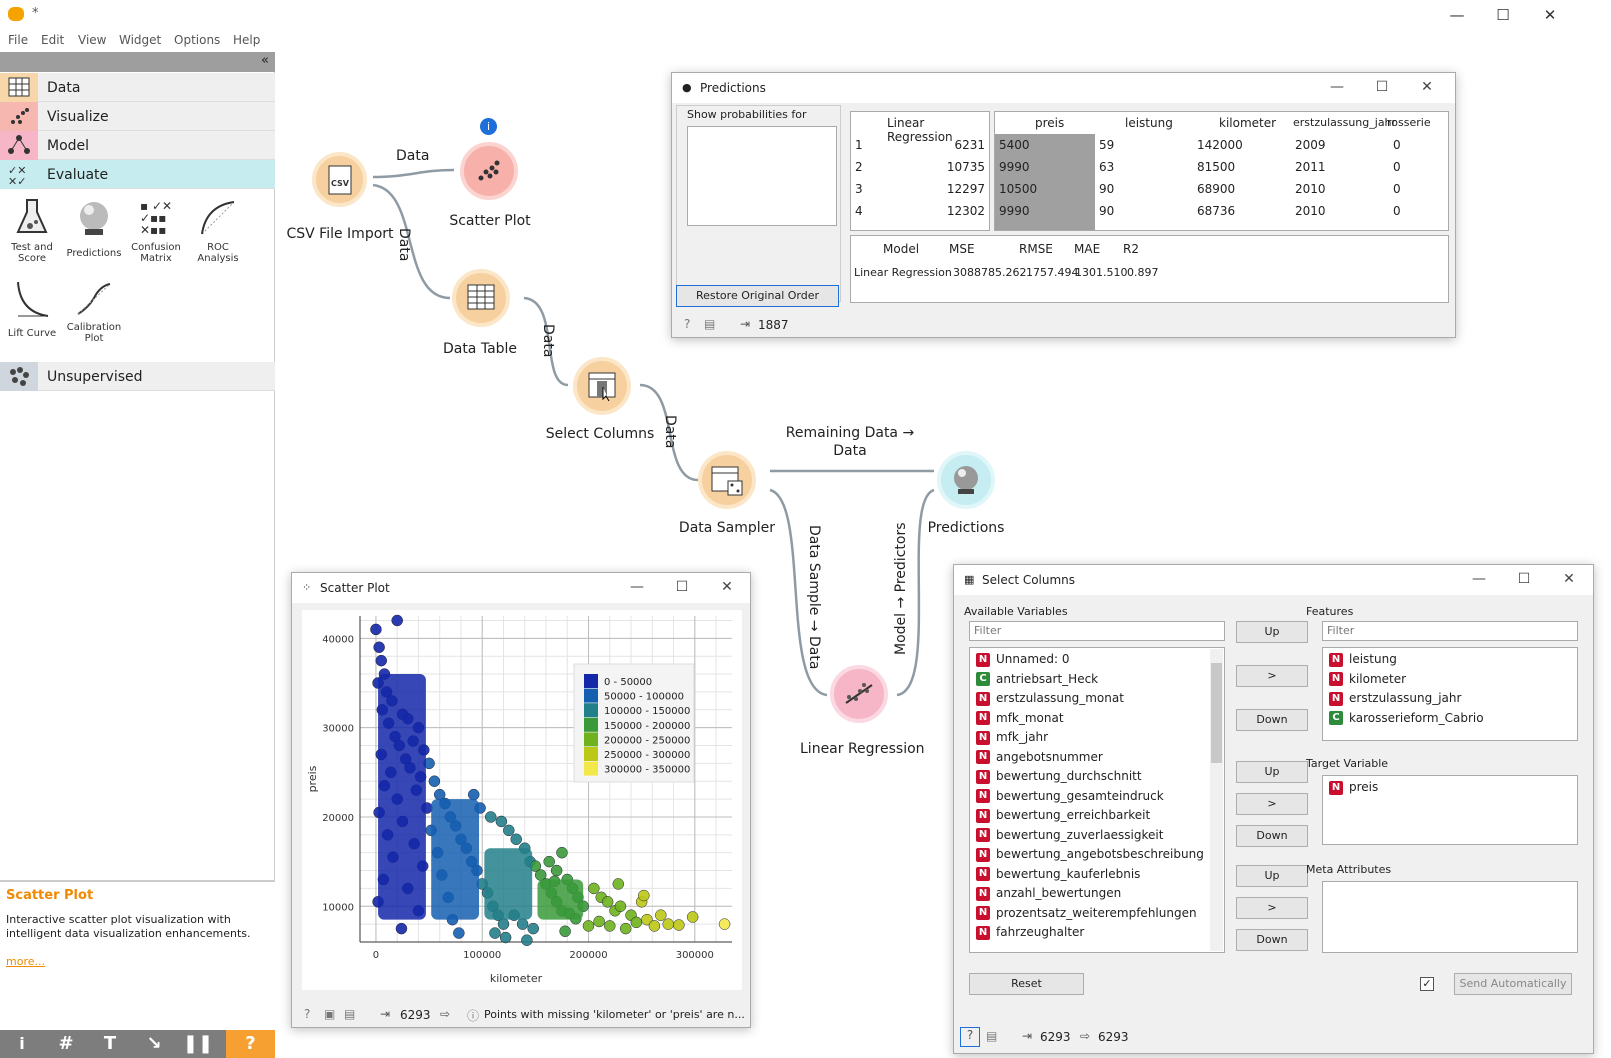  Describe the element at coordinates (140, 40) in the screenshot. I see `menu-widget: Widget` at that location.